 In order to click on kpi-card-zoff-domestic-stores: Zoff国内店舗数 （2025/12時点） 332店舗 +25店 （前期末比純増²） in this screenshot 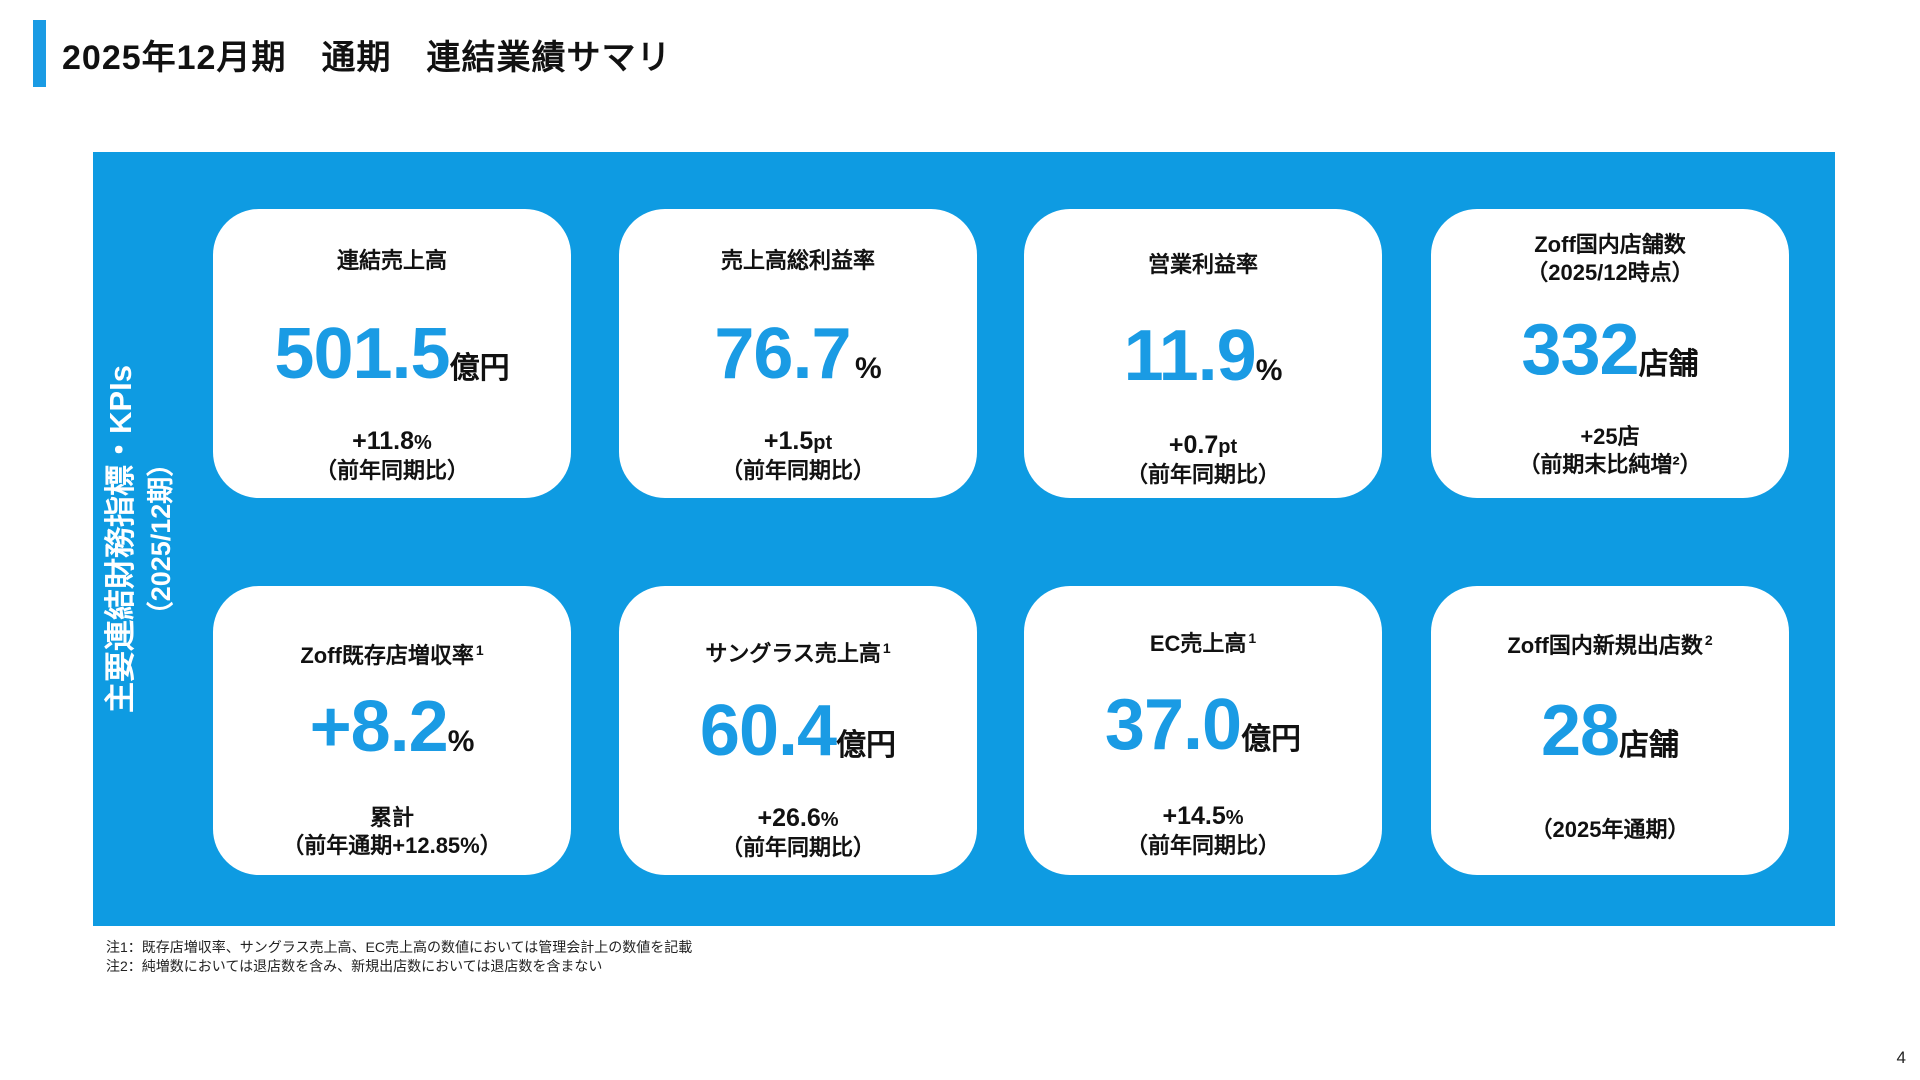, I will do `click(1610, 353)`.